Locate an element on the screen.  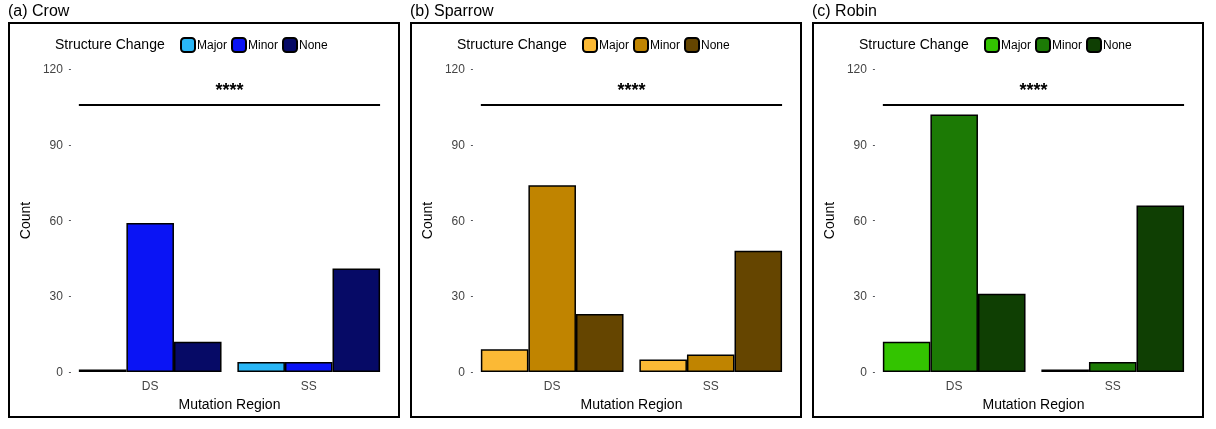
chart-title: (a) Crow is located at coordinates (39, 11).